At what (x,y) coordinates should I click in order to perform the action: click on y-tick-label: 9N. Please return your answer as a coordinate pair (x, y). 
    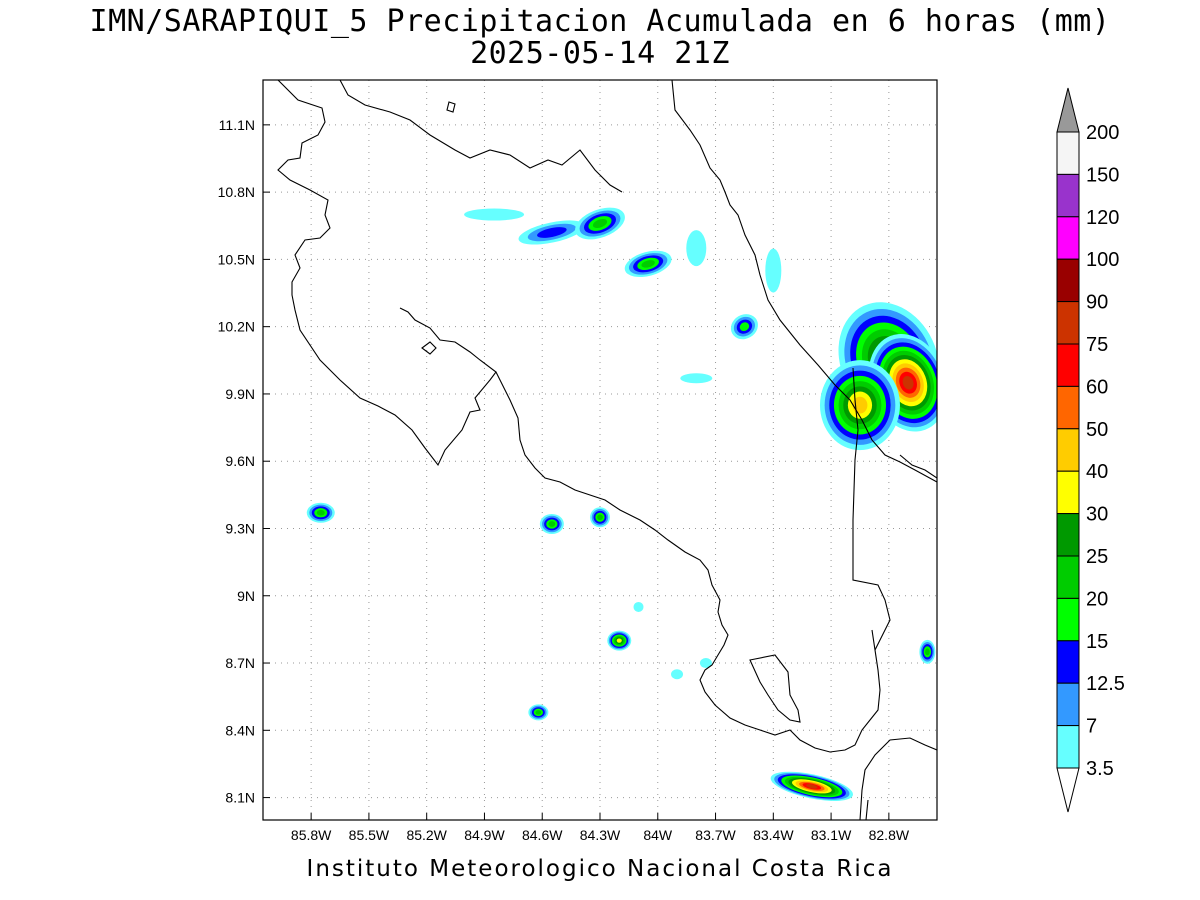
    Looking at the image, I should click on (246, 596).